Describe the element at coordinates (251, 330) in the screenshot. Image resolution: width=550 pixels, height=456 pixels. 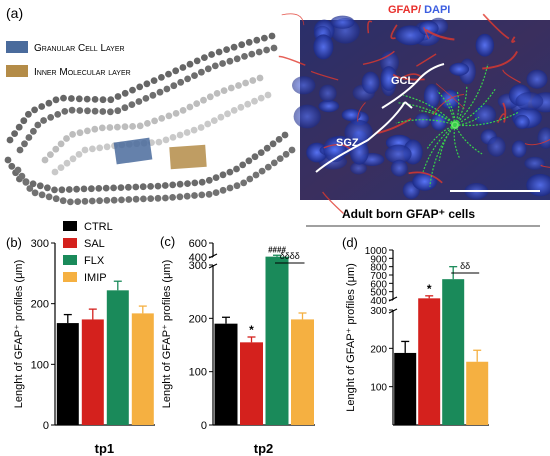
I see `significance-marker: *` at that location.